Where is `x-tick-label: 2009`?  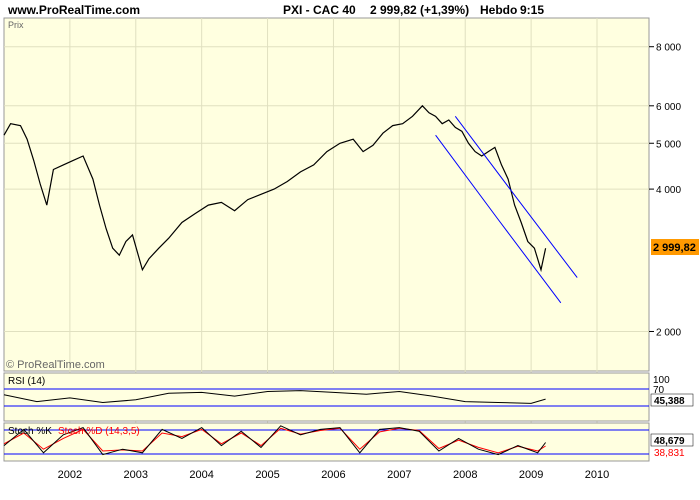
x-tick-label: 2009 is located at coordinates (531, 475).